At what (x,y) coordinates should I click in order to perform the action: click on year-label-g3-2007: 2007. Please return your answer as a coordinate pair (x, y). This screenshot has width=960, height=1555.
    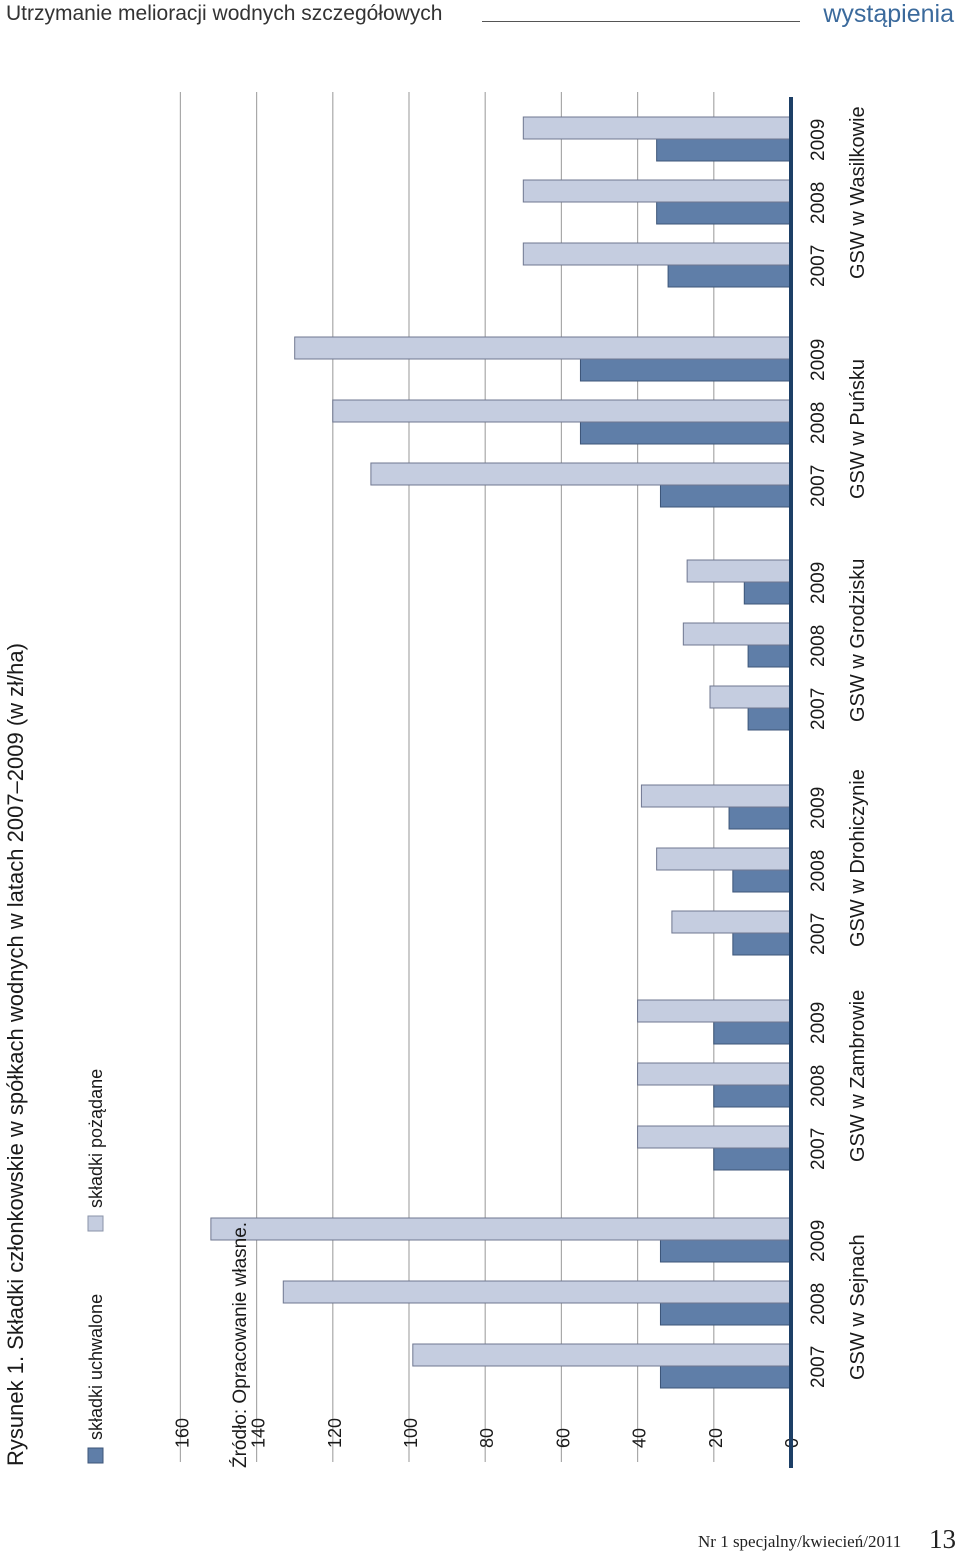
    Looking at the image, I should click on (818, 709).